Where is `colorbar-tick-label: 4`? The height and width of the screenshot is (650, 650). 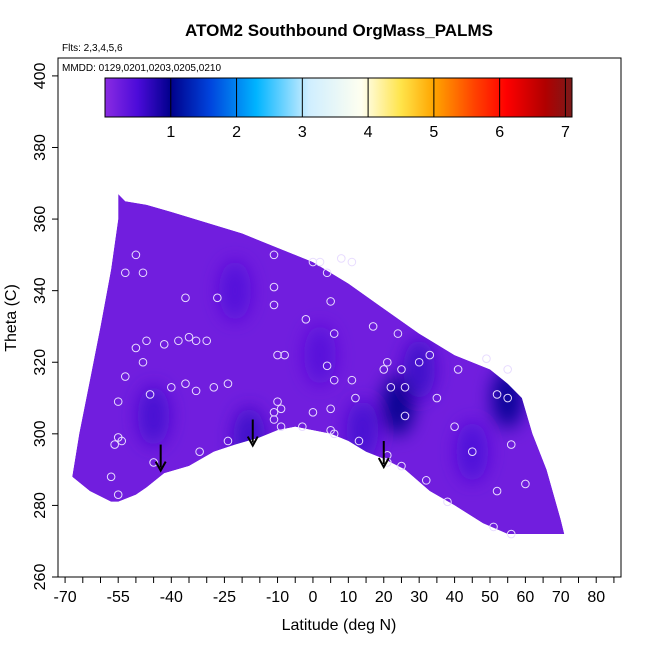 colorbar-tick-label: 4 is located at coordinates (368, 132).